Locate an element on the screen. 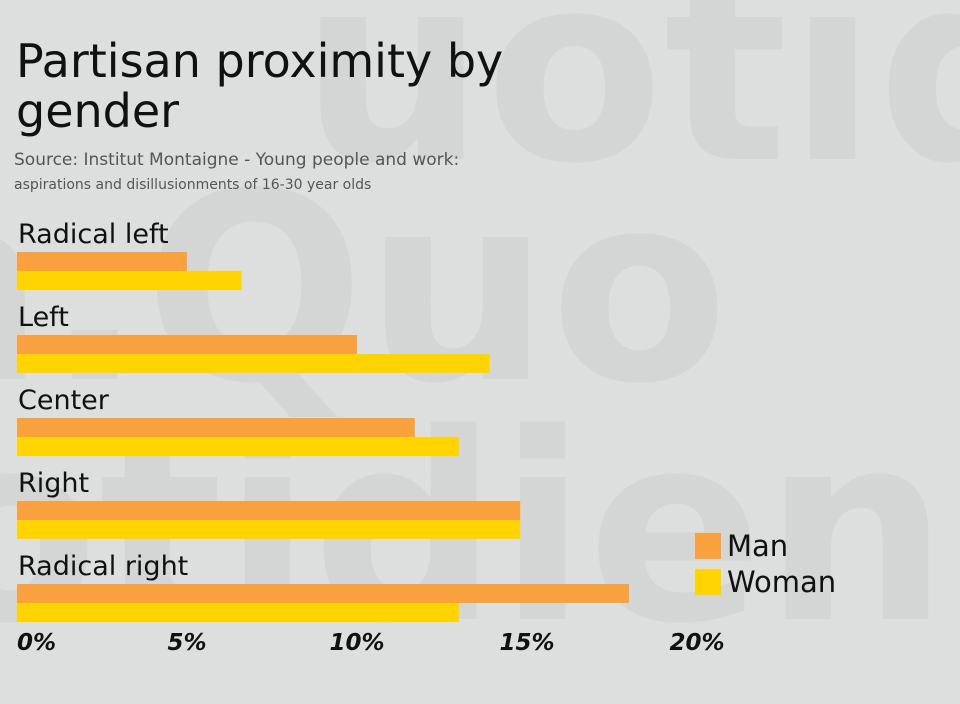 The width and height of the screenshot is (960, 704). legend-item-woman: Woman is located at coordinates (765, 582).